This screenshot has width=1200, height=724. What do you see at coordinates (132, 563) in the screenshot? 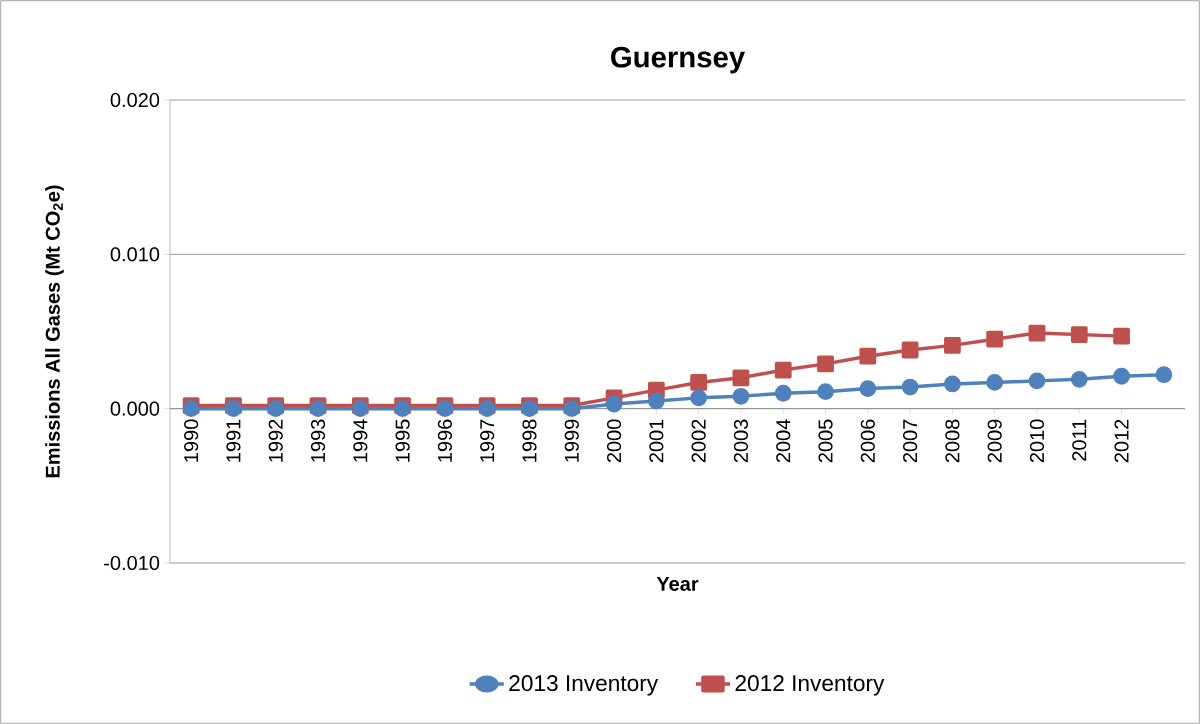
I see `y-tick-label: -0.010` at bounding box center [132, 563].